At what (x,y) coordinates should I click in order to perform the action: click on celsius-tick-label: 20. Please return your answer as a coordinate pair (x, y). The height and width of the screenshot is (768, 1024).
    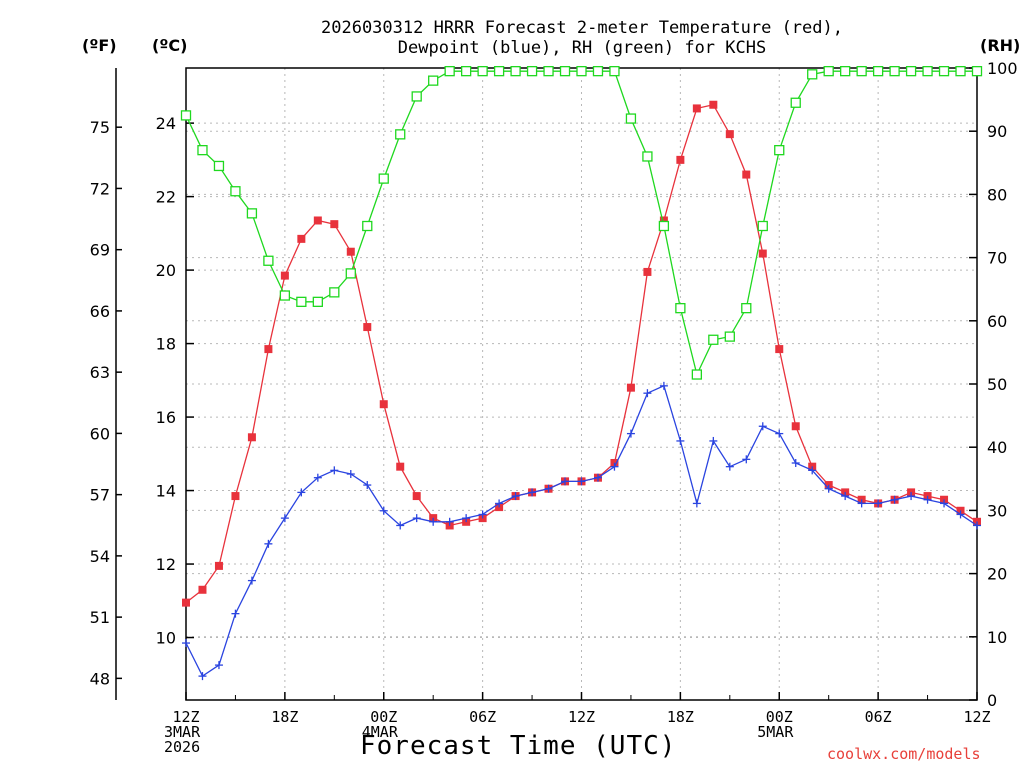
    Looking at the image, I should click on (166, 270).